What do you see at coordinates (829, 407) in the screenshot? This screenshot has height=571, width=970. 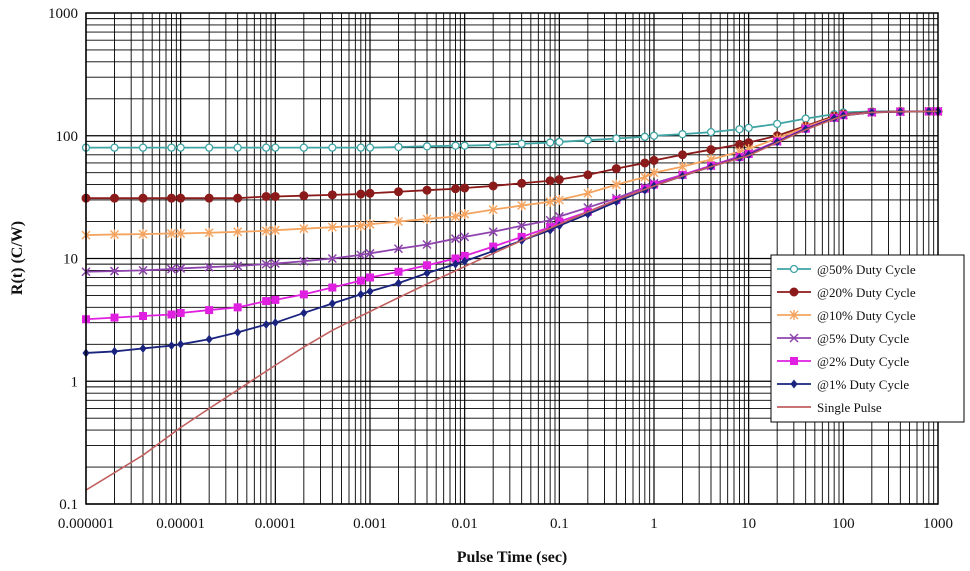 I see `legend-item: Single Pulse` at bounding box center [829, 407].